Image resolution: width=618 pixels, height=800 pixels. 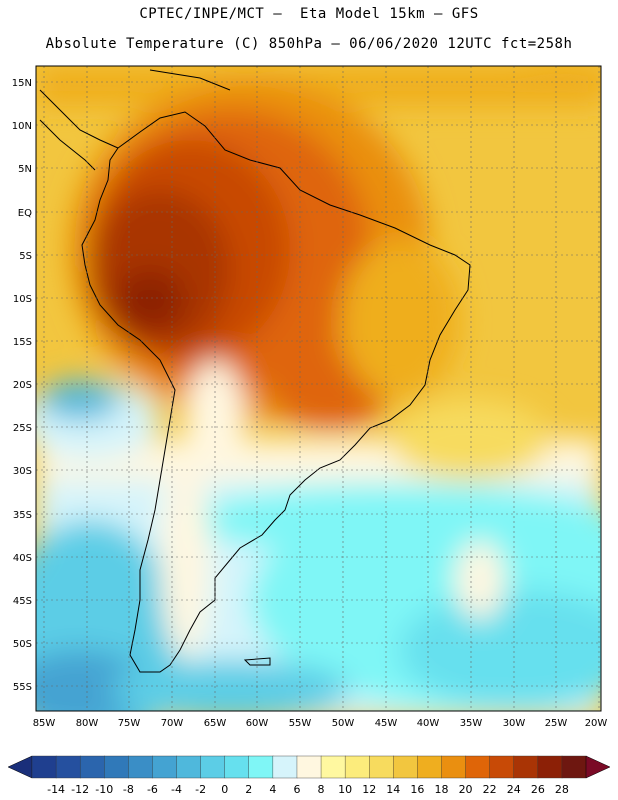 What do you see at coordinates (272, 789) in the screenshot?
I see `colorbar-label: 4` at bounding box center [272, 789].